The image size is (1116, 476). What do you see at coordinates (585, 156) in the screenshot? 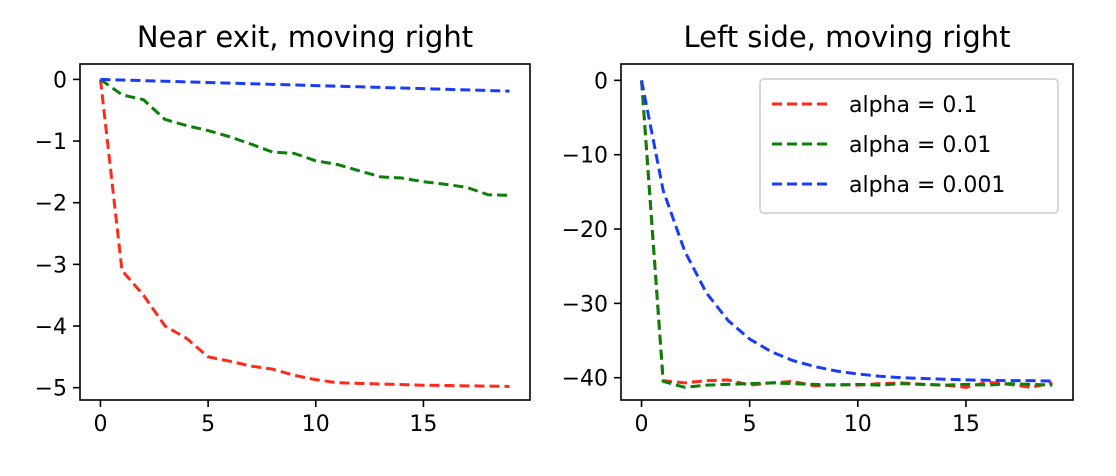
I see `right-y-tick-label: −10` at bounding box center [585, 156].